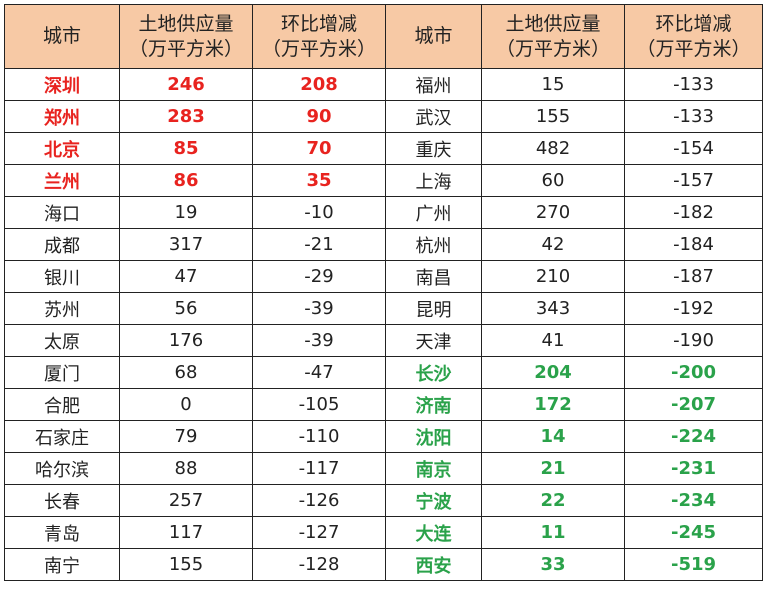 The width and height of the screenshot is (766, 590). I want to click on right-city-cell: 宁波, so click(433, 500).